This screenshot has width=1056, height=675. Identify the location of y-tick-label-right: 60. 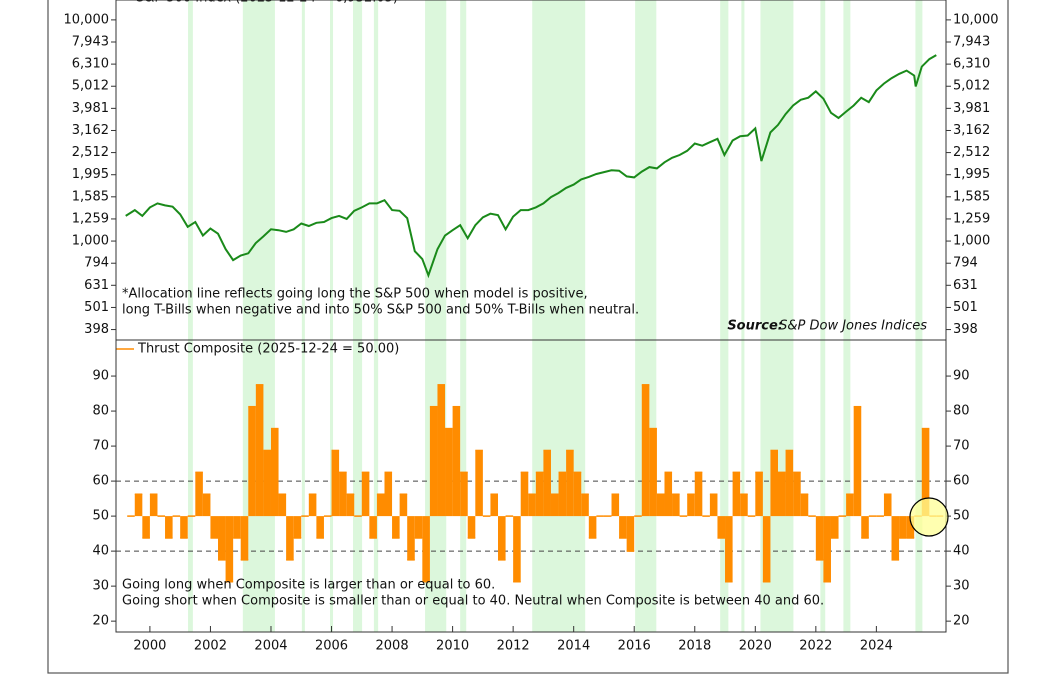
(961, 481).